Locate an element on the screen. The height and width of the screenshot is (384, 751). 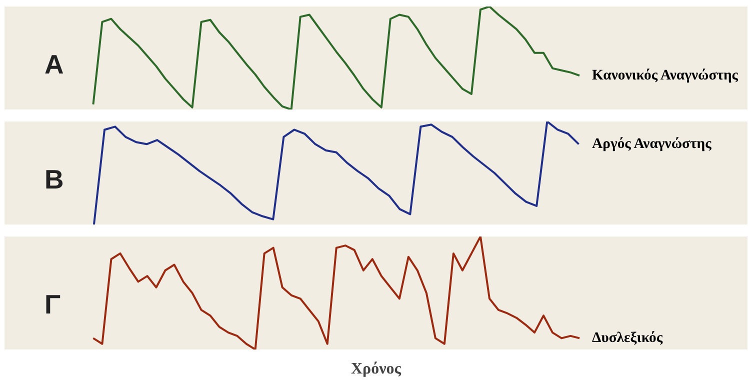
text: Γ is located at coordinates (52, 305).